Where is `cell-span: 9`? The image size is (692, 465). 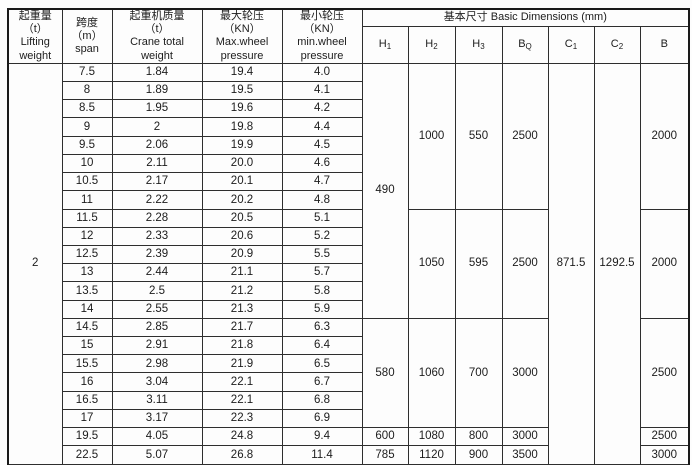 cell-span: 9 is located at coordinates (87, 127).